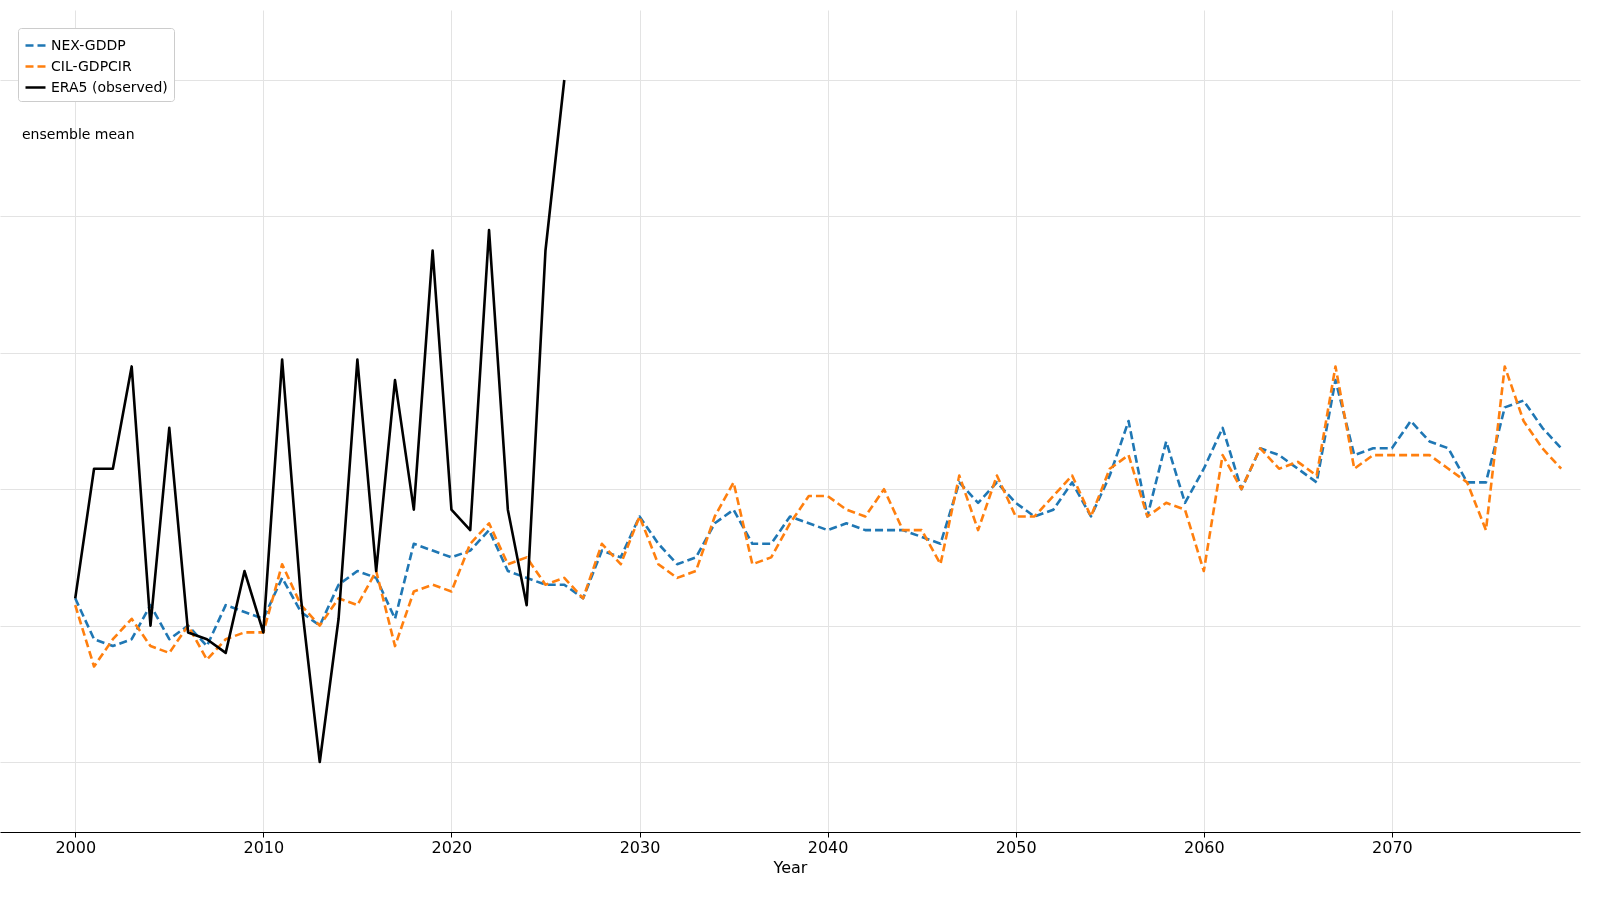 This screenshot has width=1600, height=900. I want to click on x-tick-label: 2000, so click(76, 847).